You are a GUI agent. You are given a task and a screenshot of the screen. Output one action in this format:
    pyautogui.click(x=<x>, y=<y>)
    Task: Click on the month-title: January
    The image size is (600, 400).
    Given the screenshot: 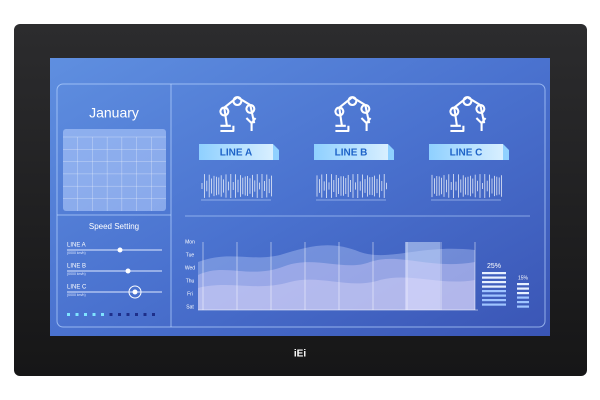 What is the action you would take?
    pyautogui.click(x=114, y=113)
    